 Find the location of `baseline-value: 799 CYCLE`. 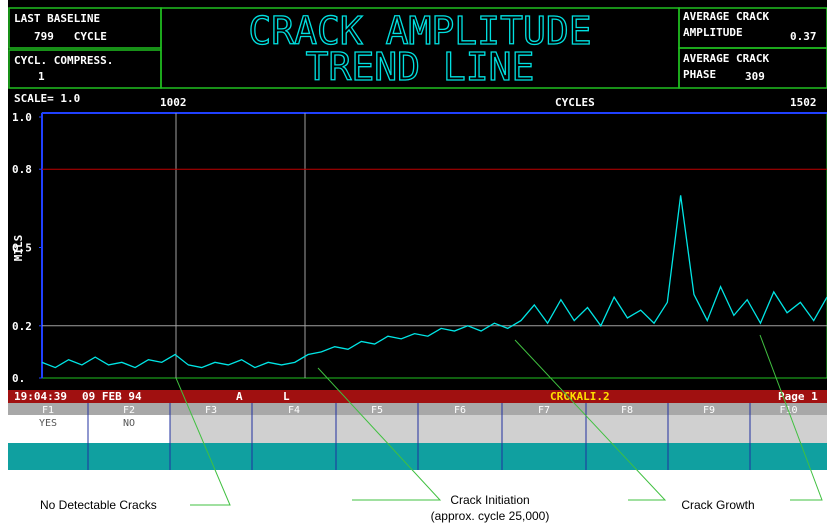

baseline-value: 799 CYCLE is located at coordinates (70, 36).